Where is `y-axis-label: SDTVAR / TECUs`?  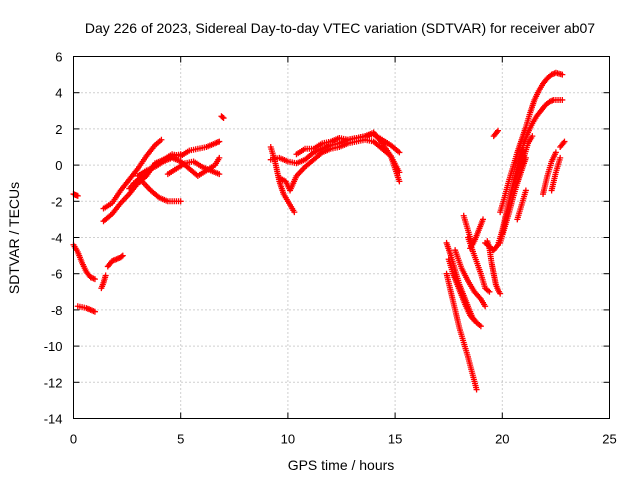
y-axis-label: SDTVAR / TECUs is located at coordinates (14, 238).